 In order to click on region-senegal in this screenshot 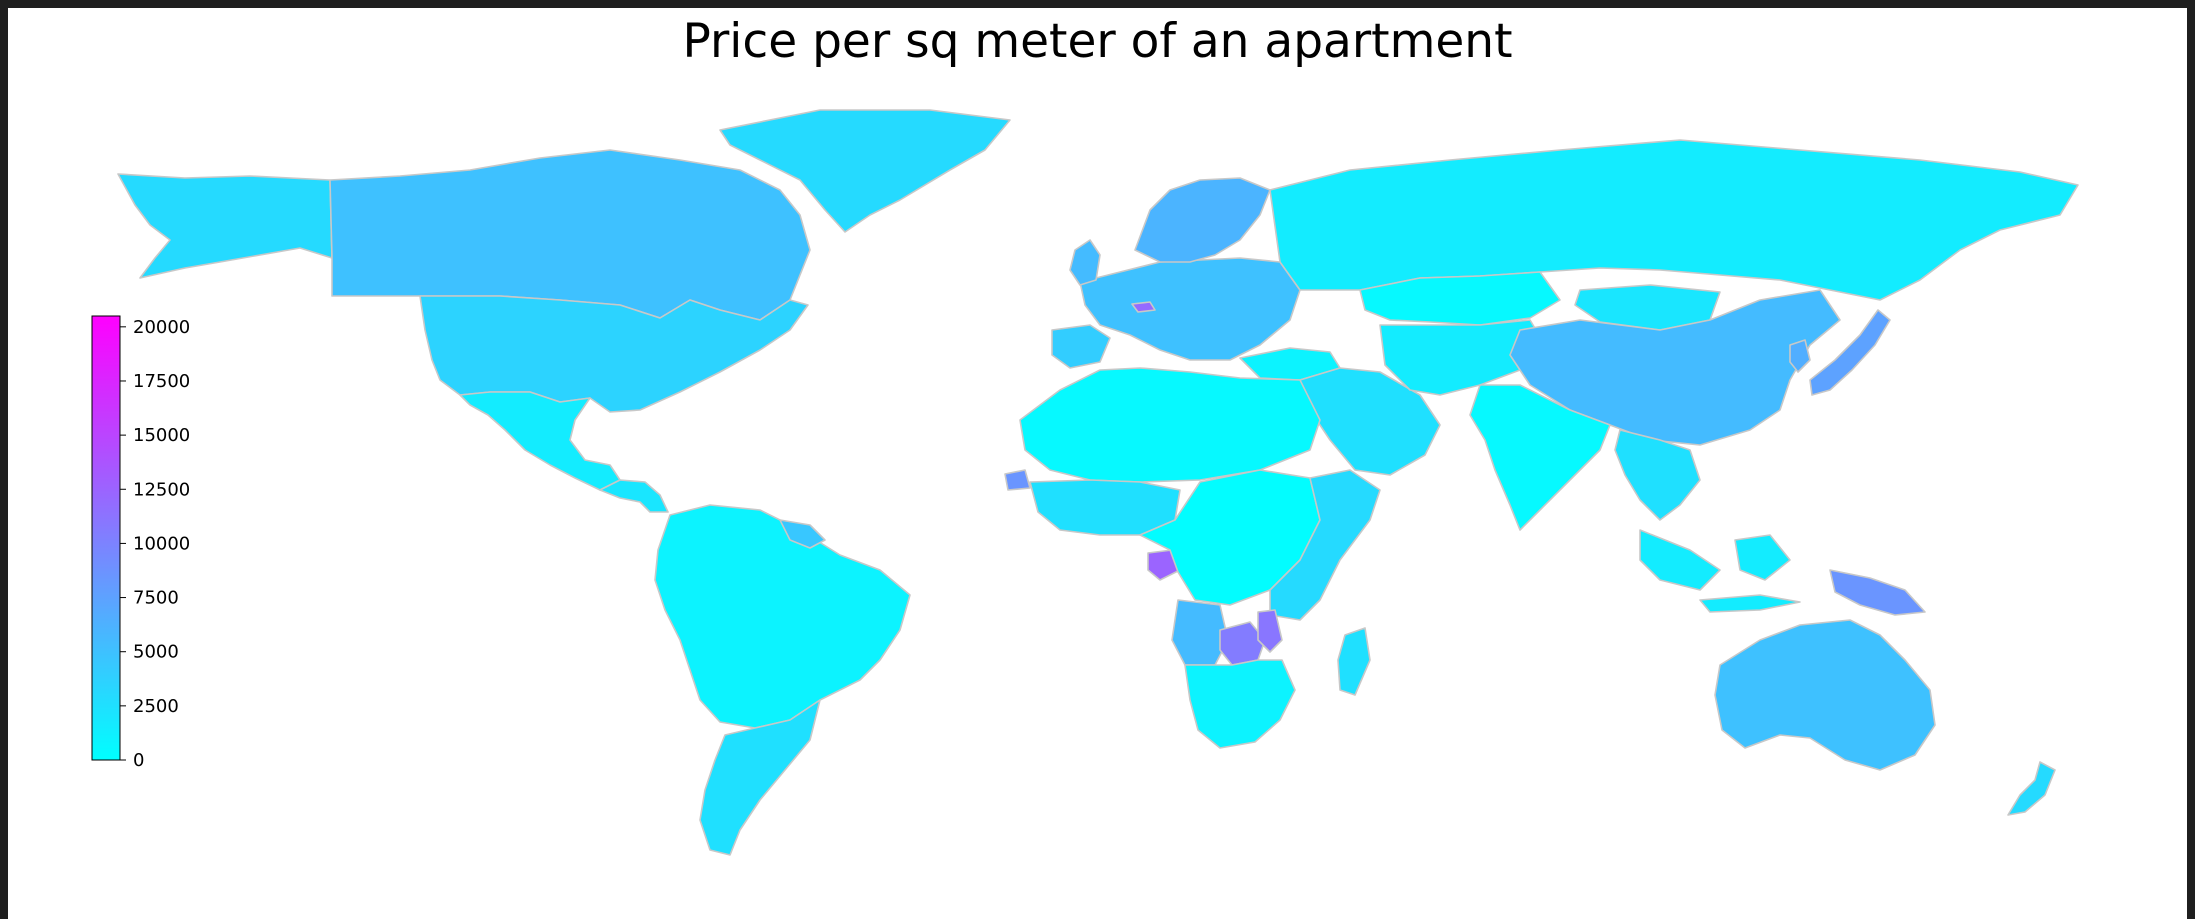, I will do `click(1017, 480)`.